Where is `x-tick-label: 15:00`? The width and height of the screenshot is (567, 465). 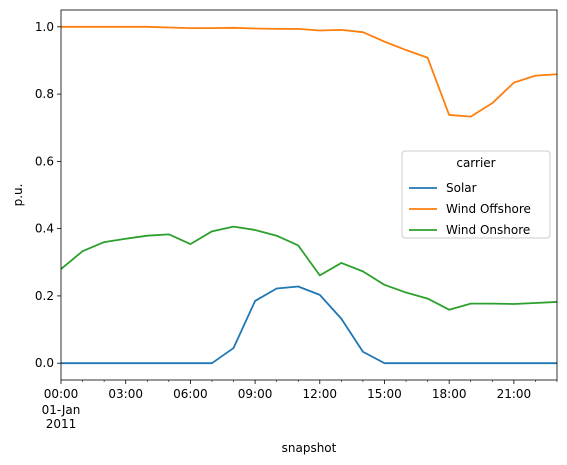
x-tick-label: 15:00 is located at coordinates (384, 394).